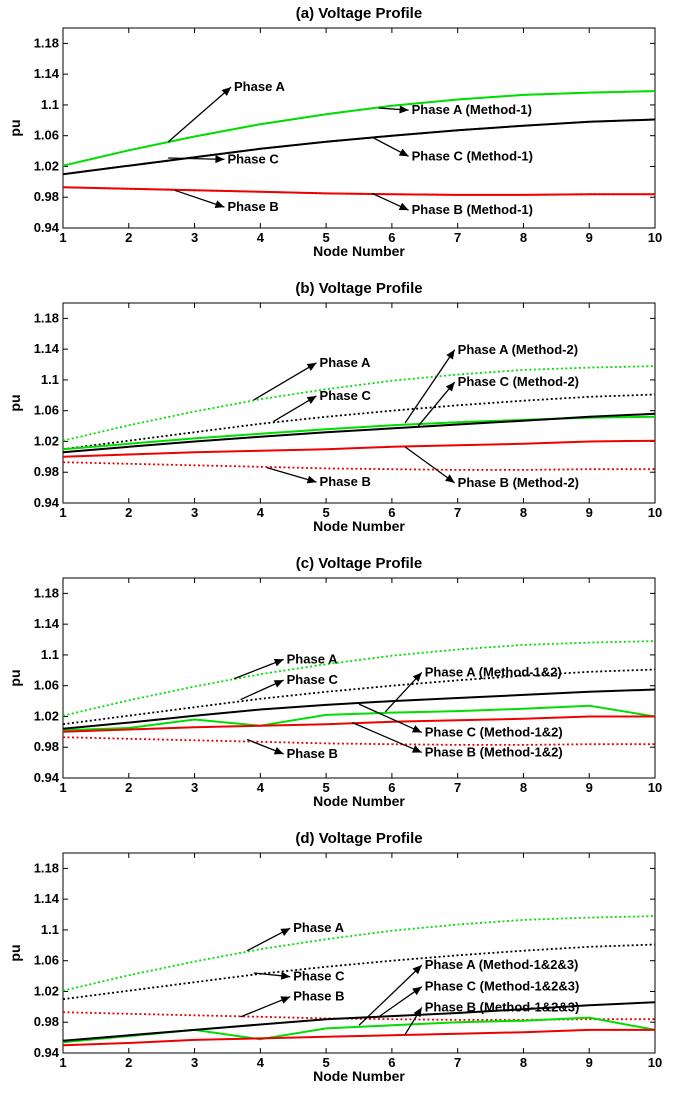  Describe the element at coordinates (47, 623) in the screenshot. I see `chart3-y-tick-label: 1.14` at that location.